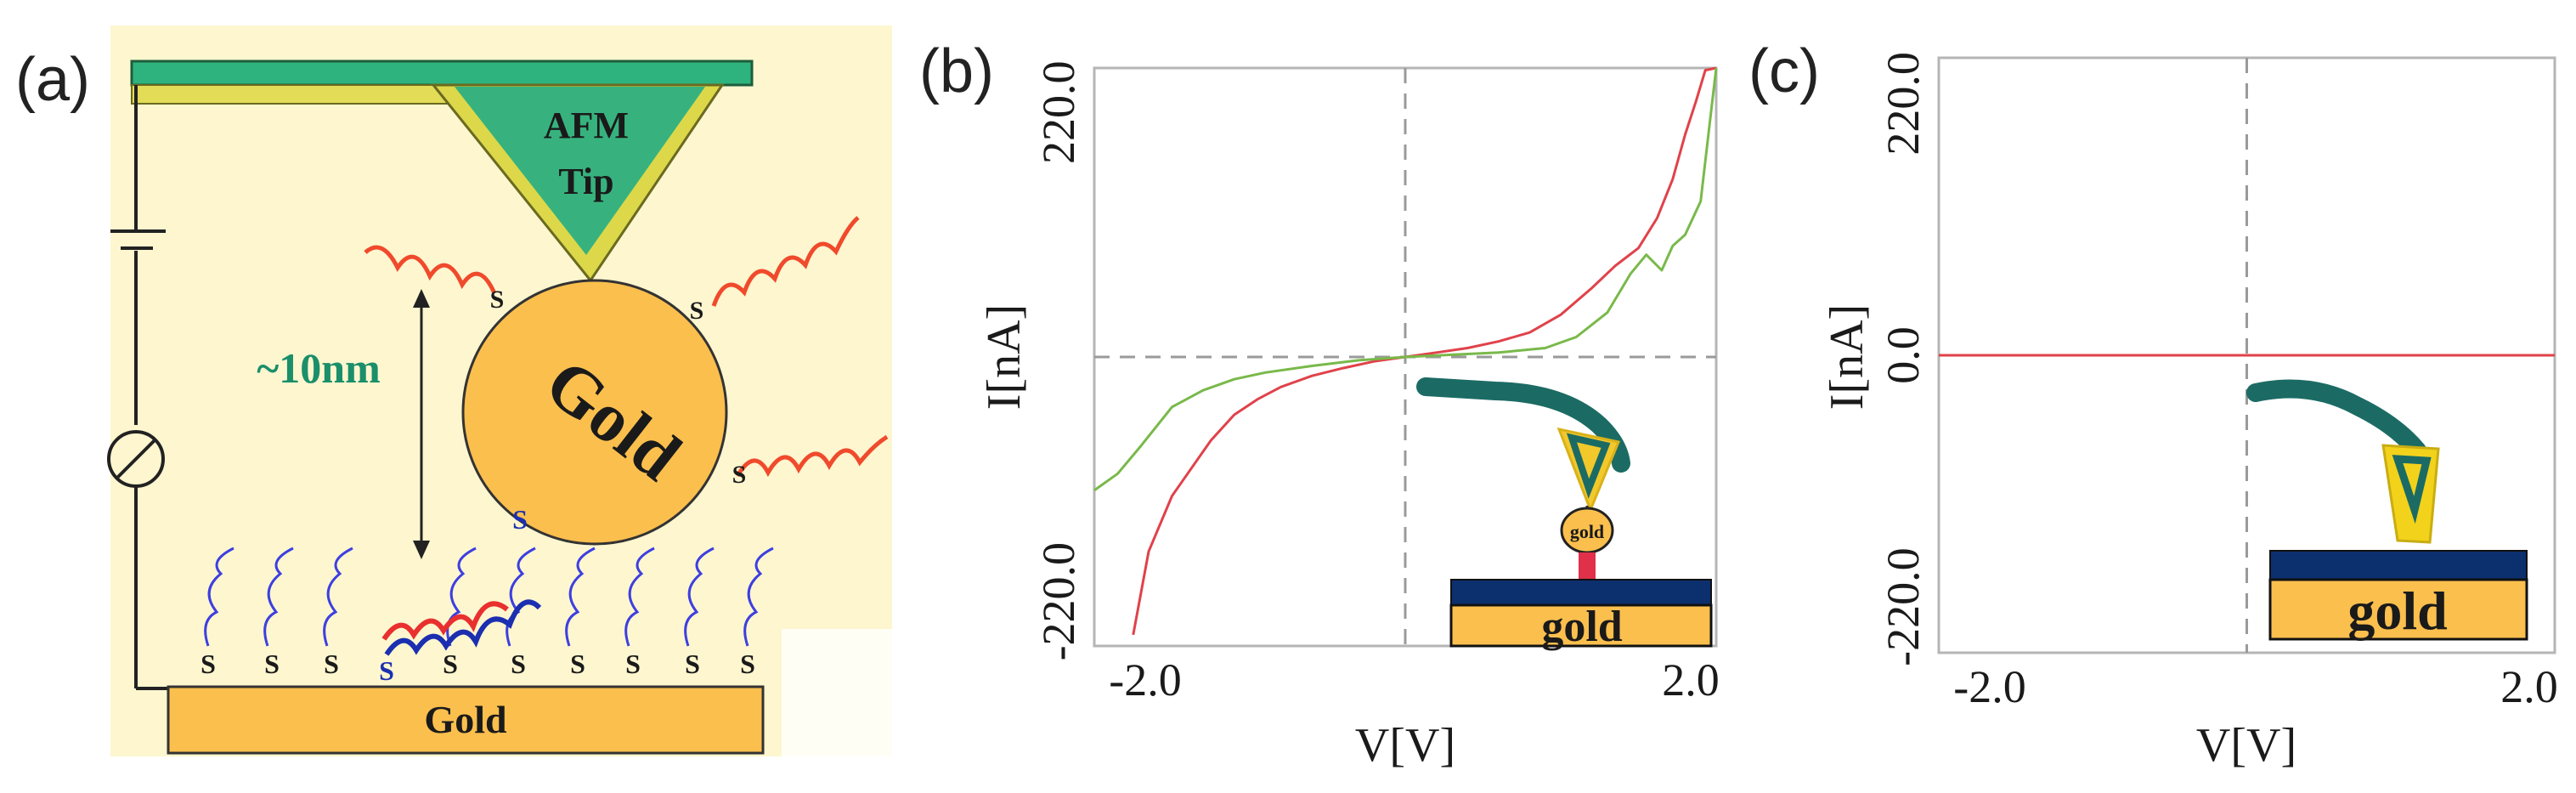  What do you see at coordinates (2529, 687) in the screenshot?
I see `x-tick-label-c-1: 2.0` at bounding box center [2529, 687].